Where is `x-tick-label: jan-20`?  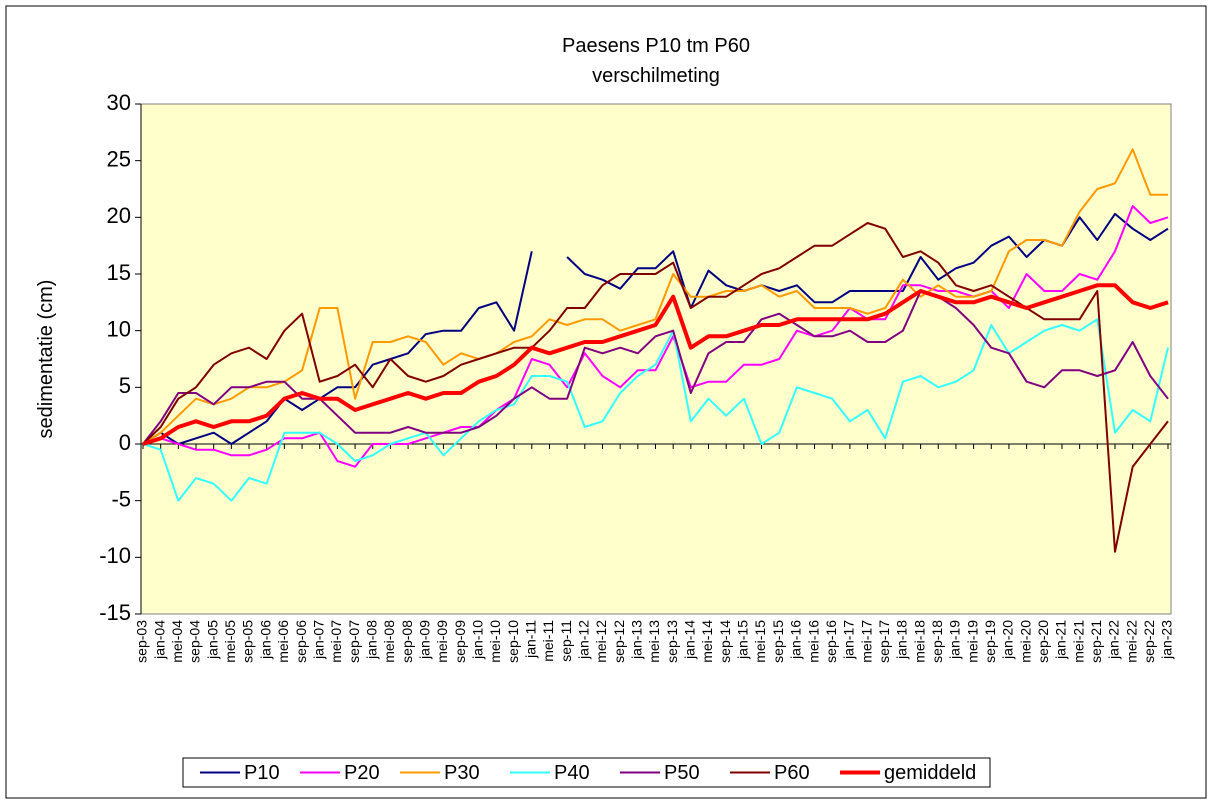
x-tick-label: jan-20 is located at coordinates (1008, 640).